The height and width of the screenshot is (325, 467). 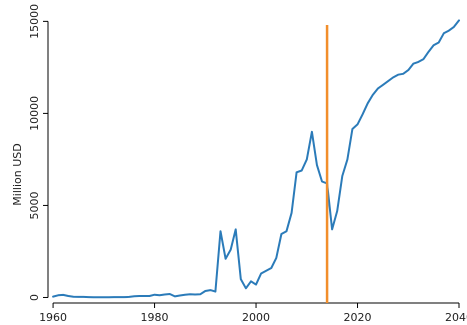 I want to click on y-tick-label: 15000, so click(x=34, y=21).